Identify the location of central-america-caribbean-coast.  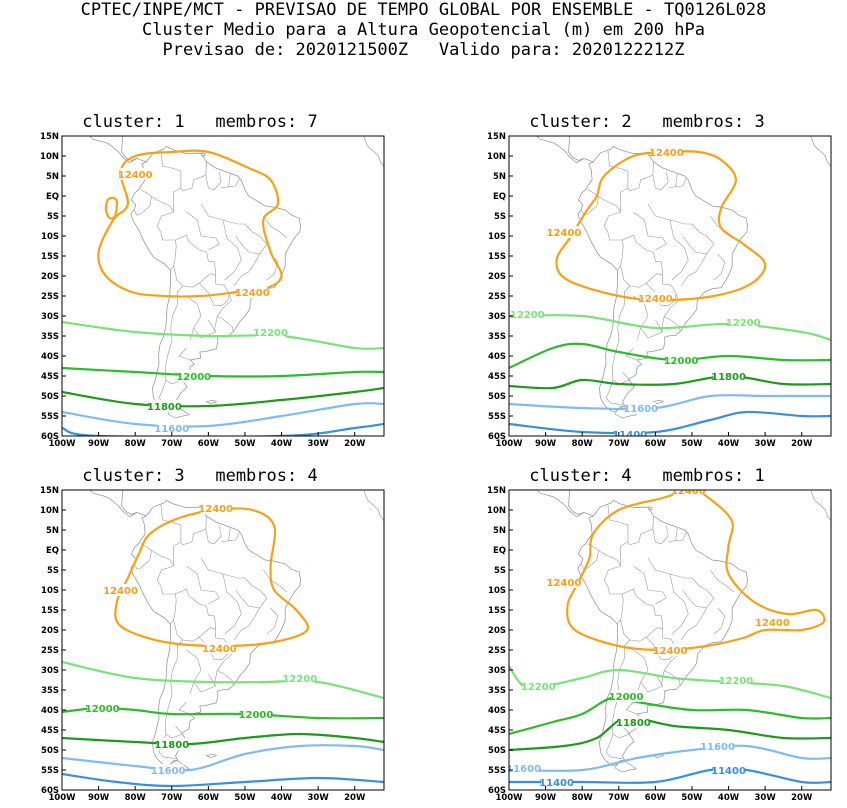
(129, 502).